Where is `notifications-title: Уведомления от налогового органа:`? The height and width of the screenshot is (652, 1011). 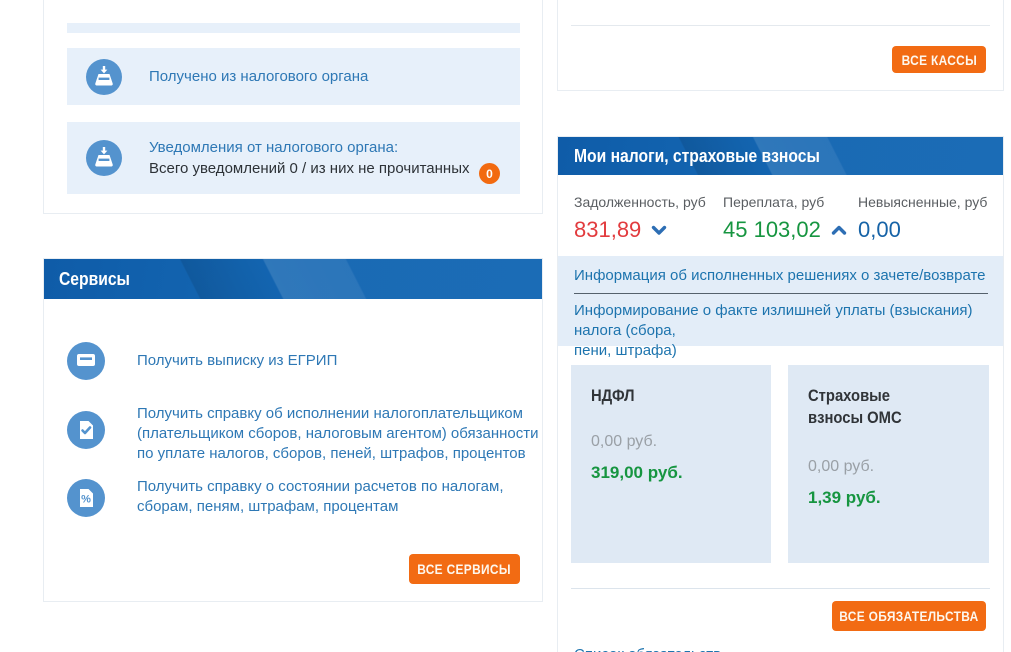
notifications-title: Уведомления от налогового органа: is located at coordinates (274, 147).